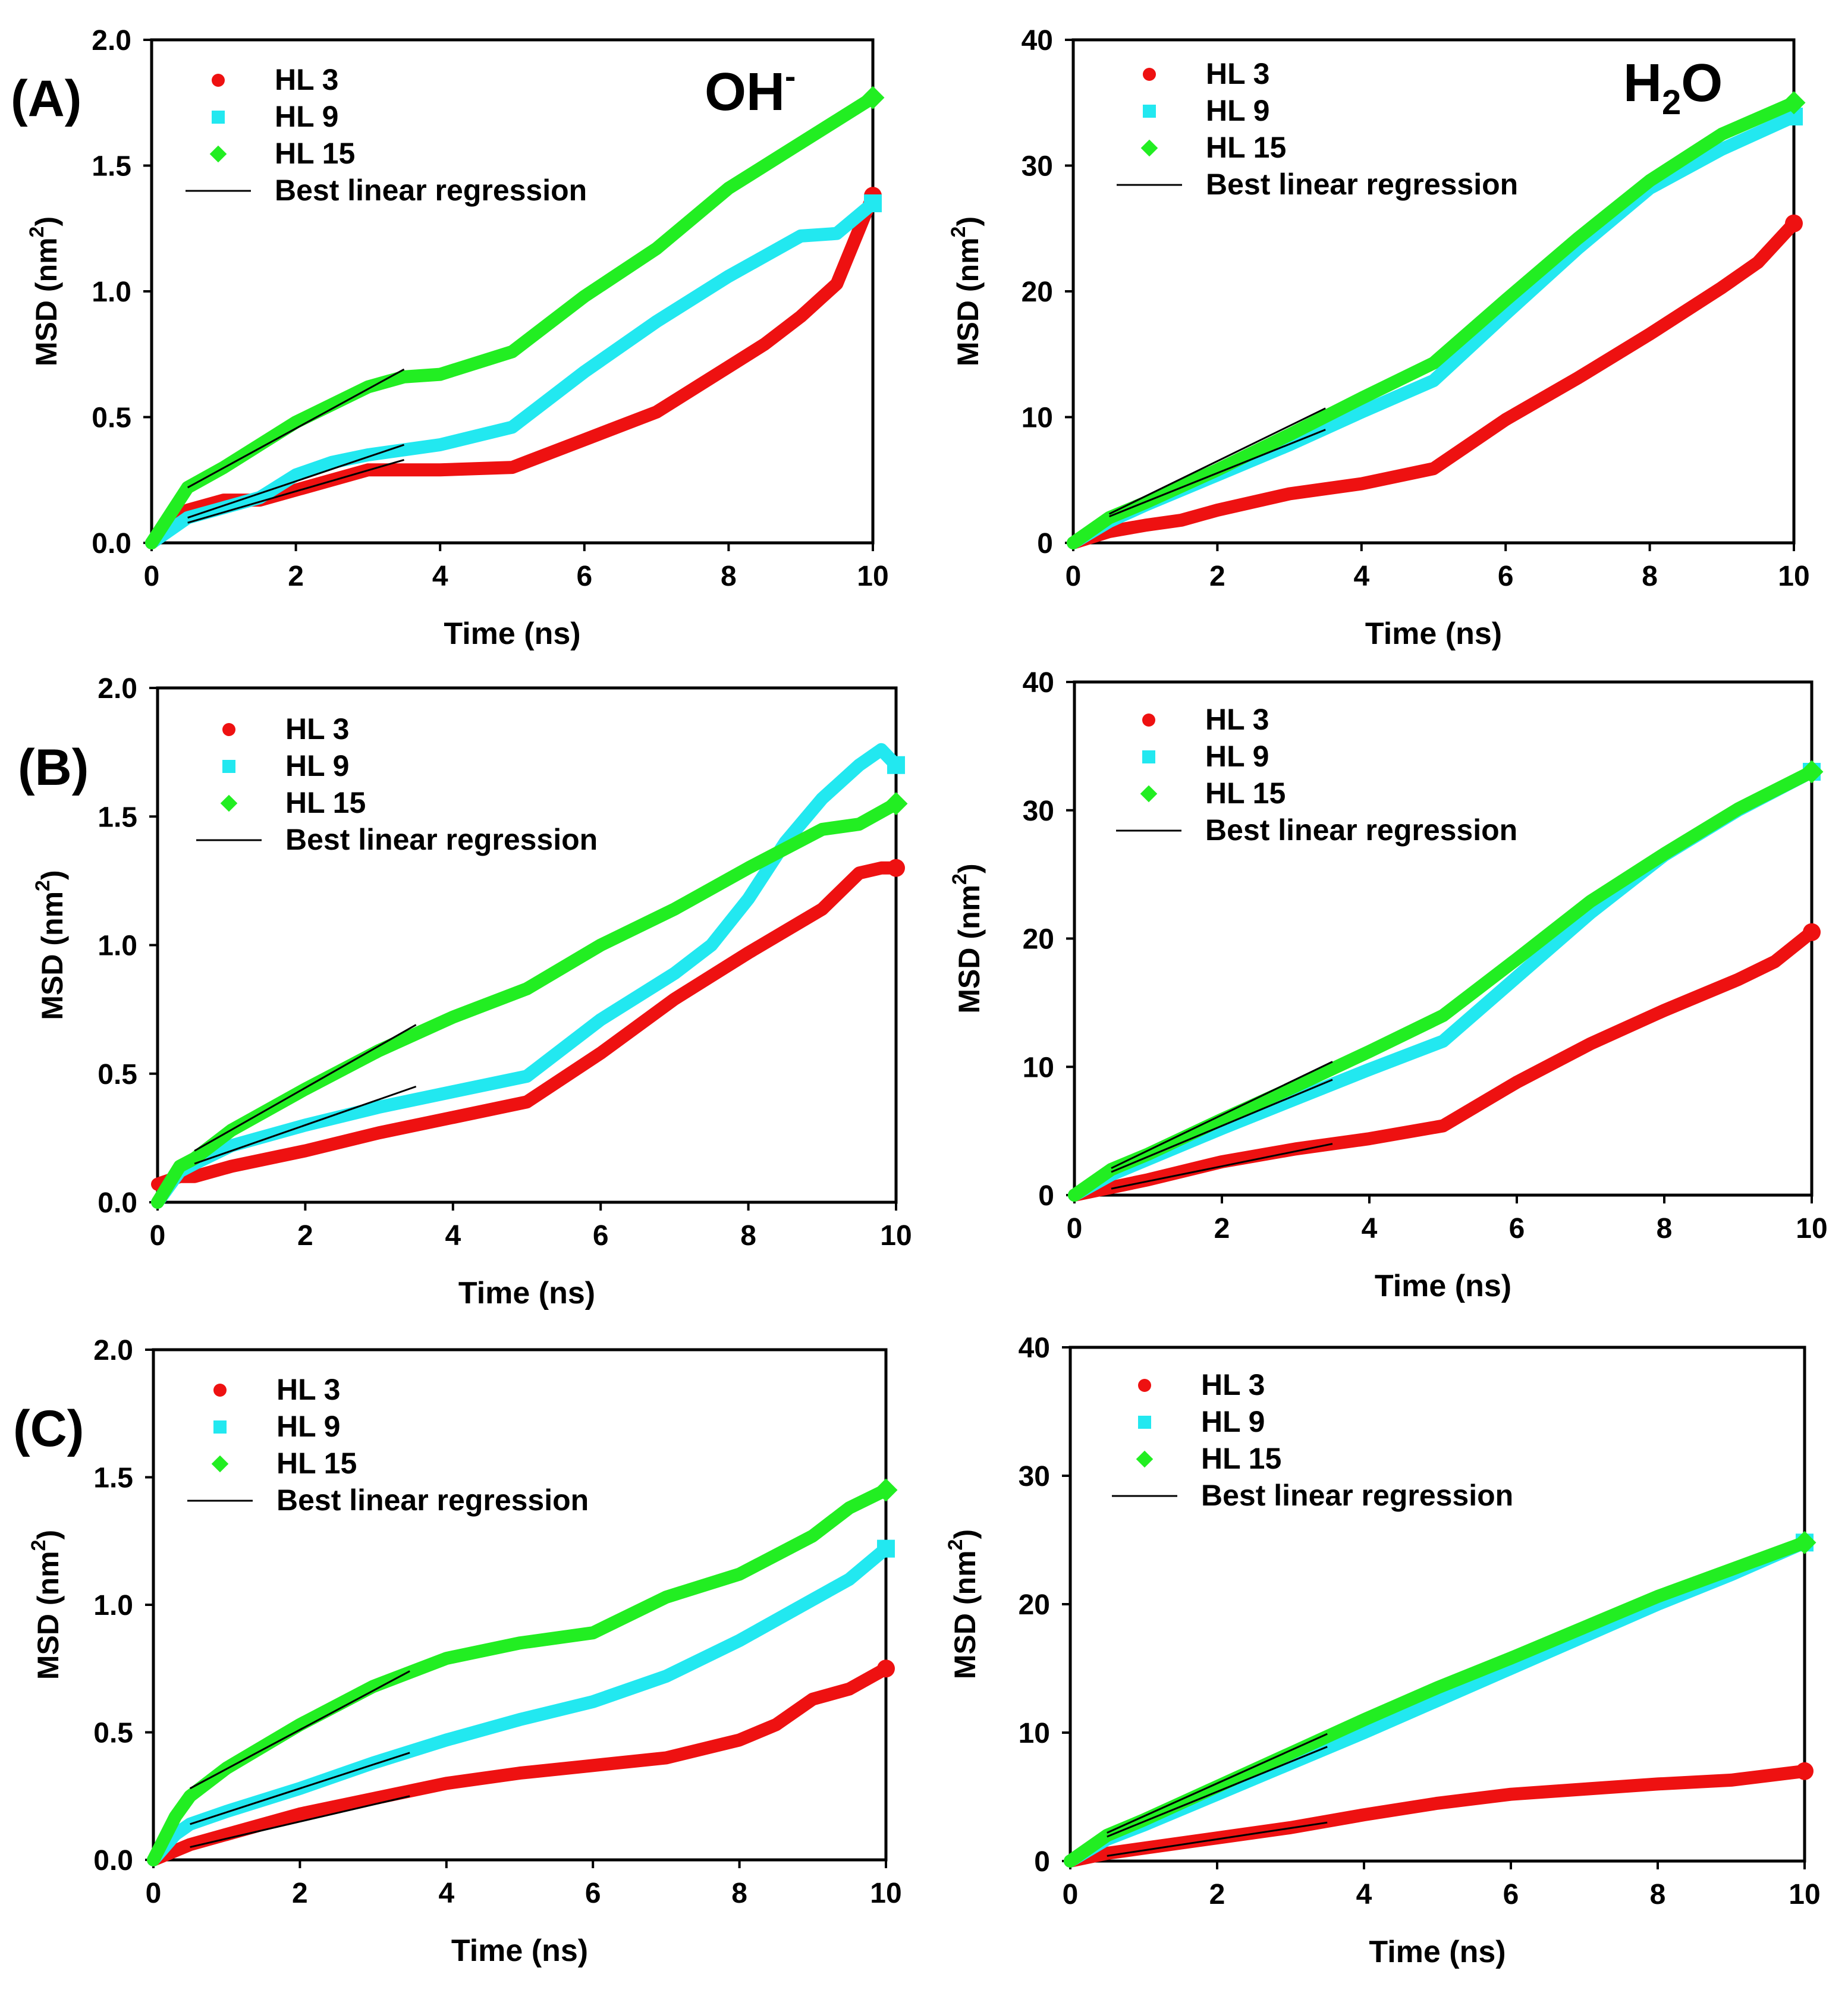 The width and height of the screenshot is (1848, 1999). I want to click on legend-label-regression: Best linear regression, so click(431, 190).